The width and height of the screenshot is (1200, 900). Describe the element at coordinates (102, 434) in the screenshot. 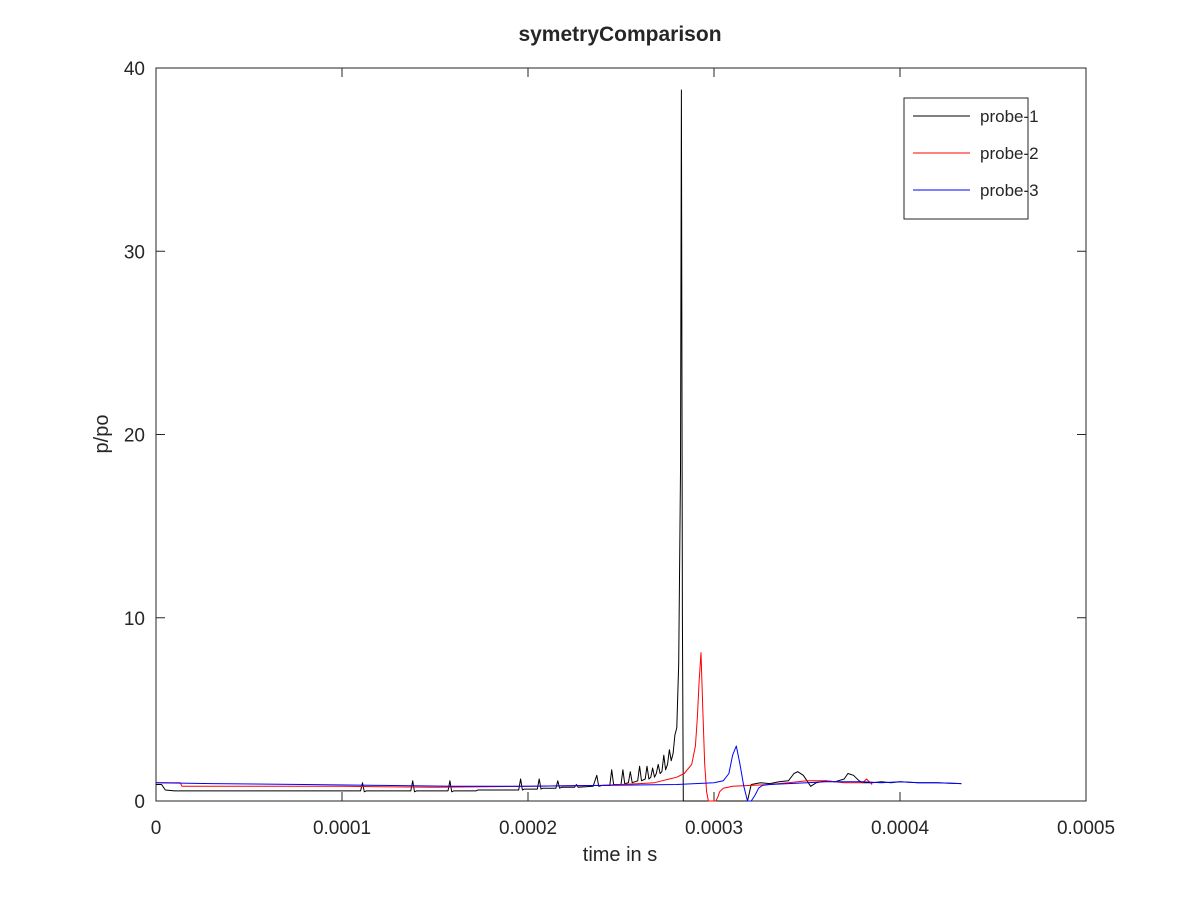

I see `y-axis-label: p/po` at that location.